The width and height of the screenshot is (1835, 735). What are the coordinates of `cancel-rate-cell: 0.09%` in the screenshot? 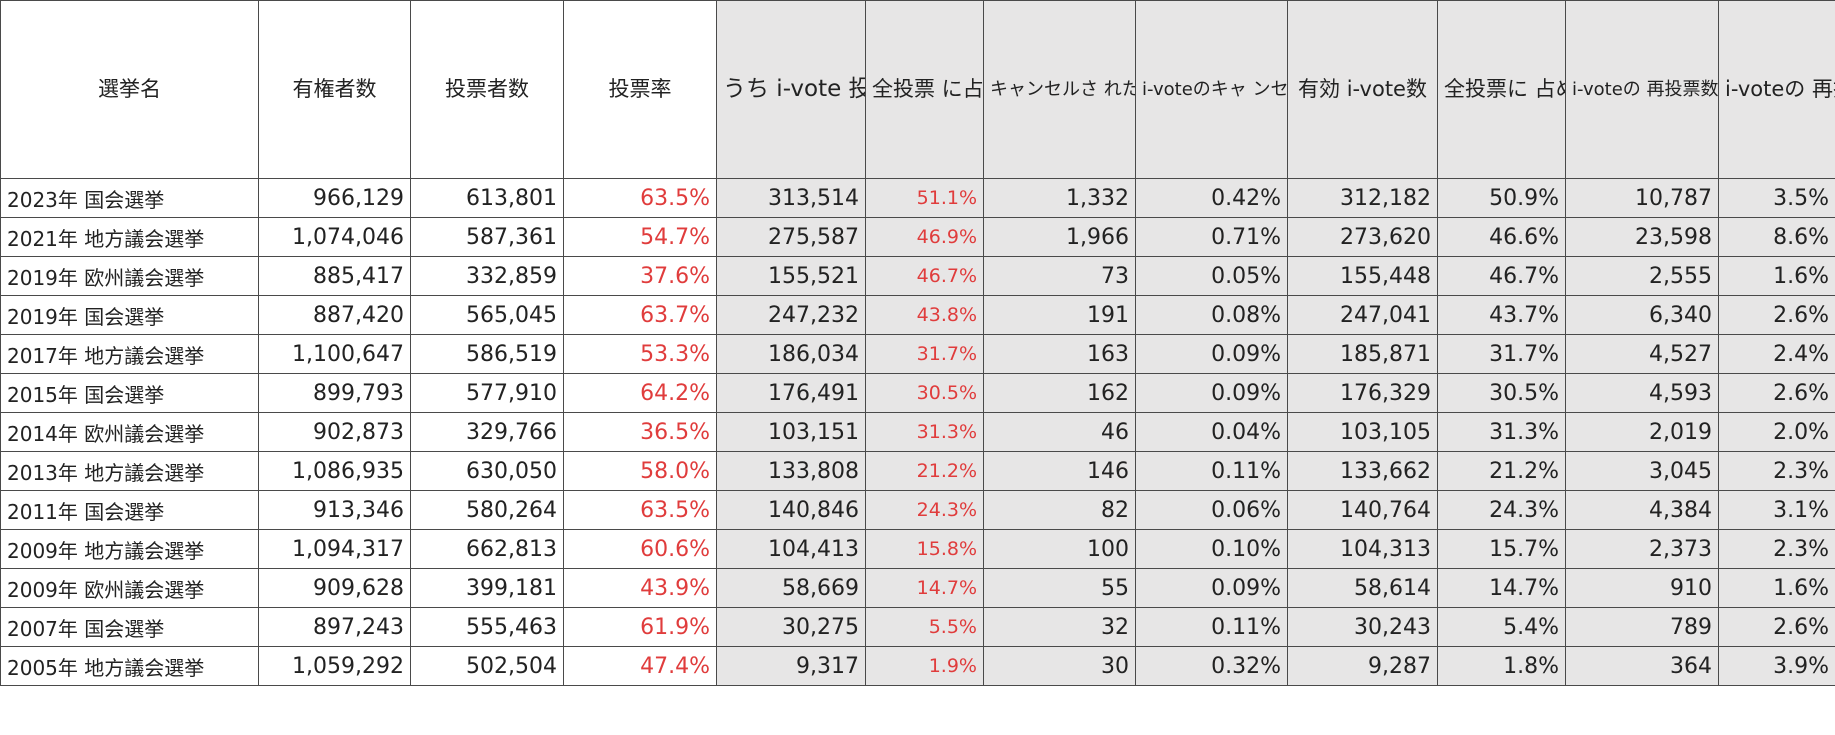 It's located at (1211, 393).